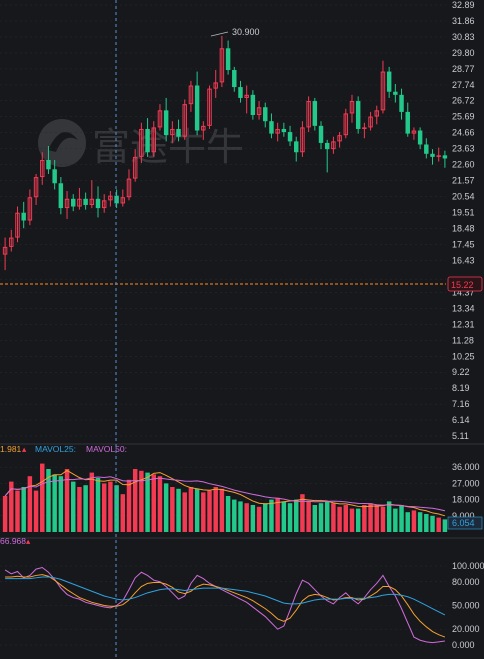 The width and height of the screenshot is (484, 659). What do you see at coordinates (11, 449) in the screenshot?
I see `mavol5-value: 1.981` at bounding box center [11, 449].